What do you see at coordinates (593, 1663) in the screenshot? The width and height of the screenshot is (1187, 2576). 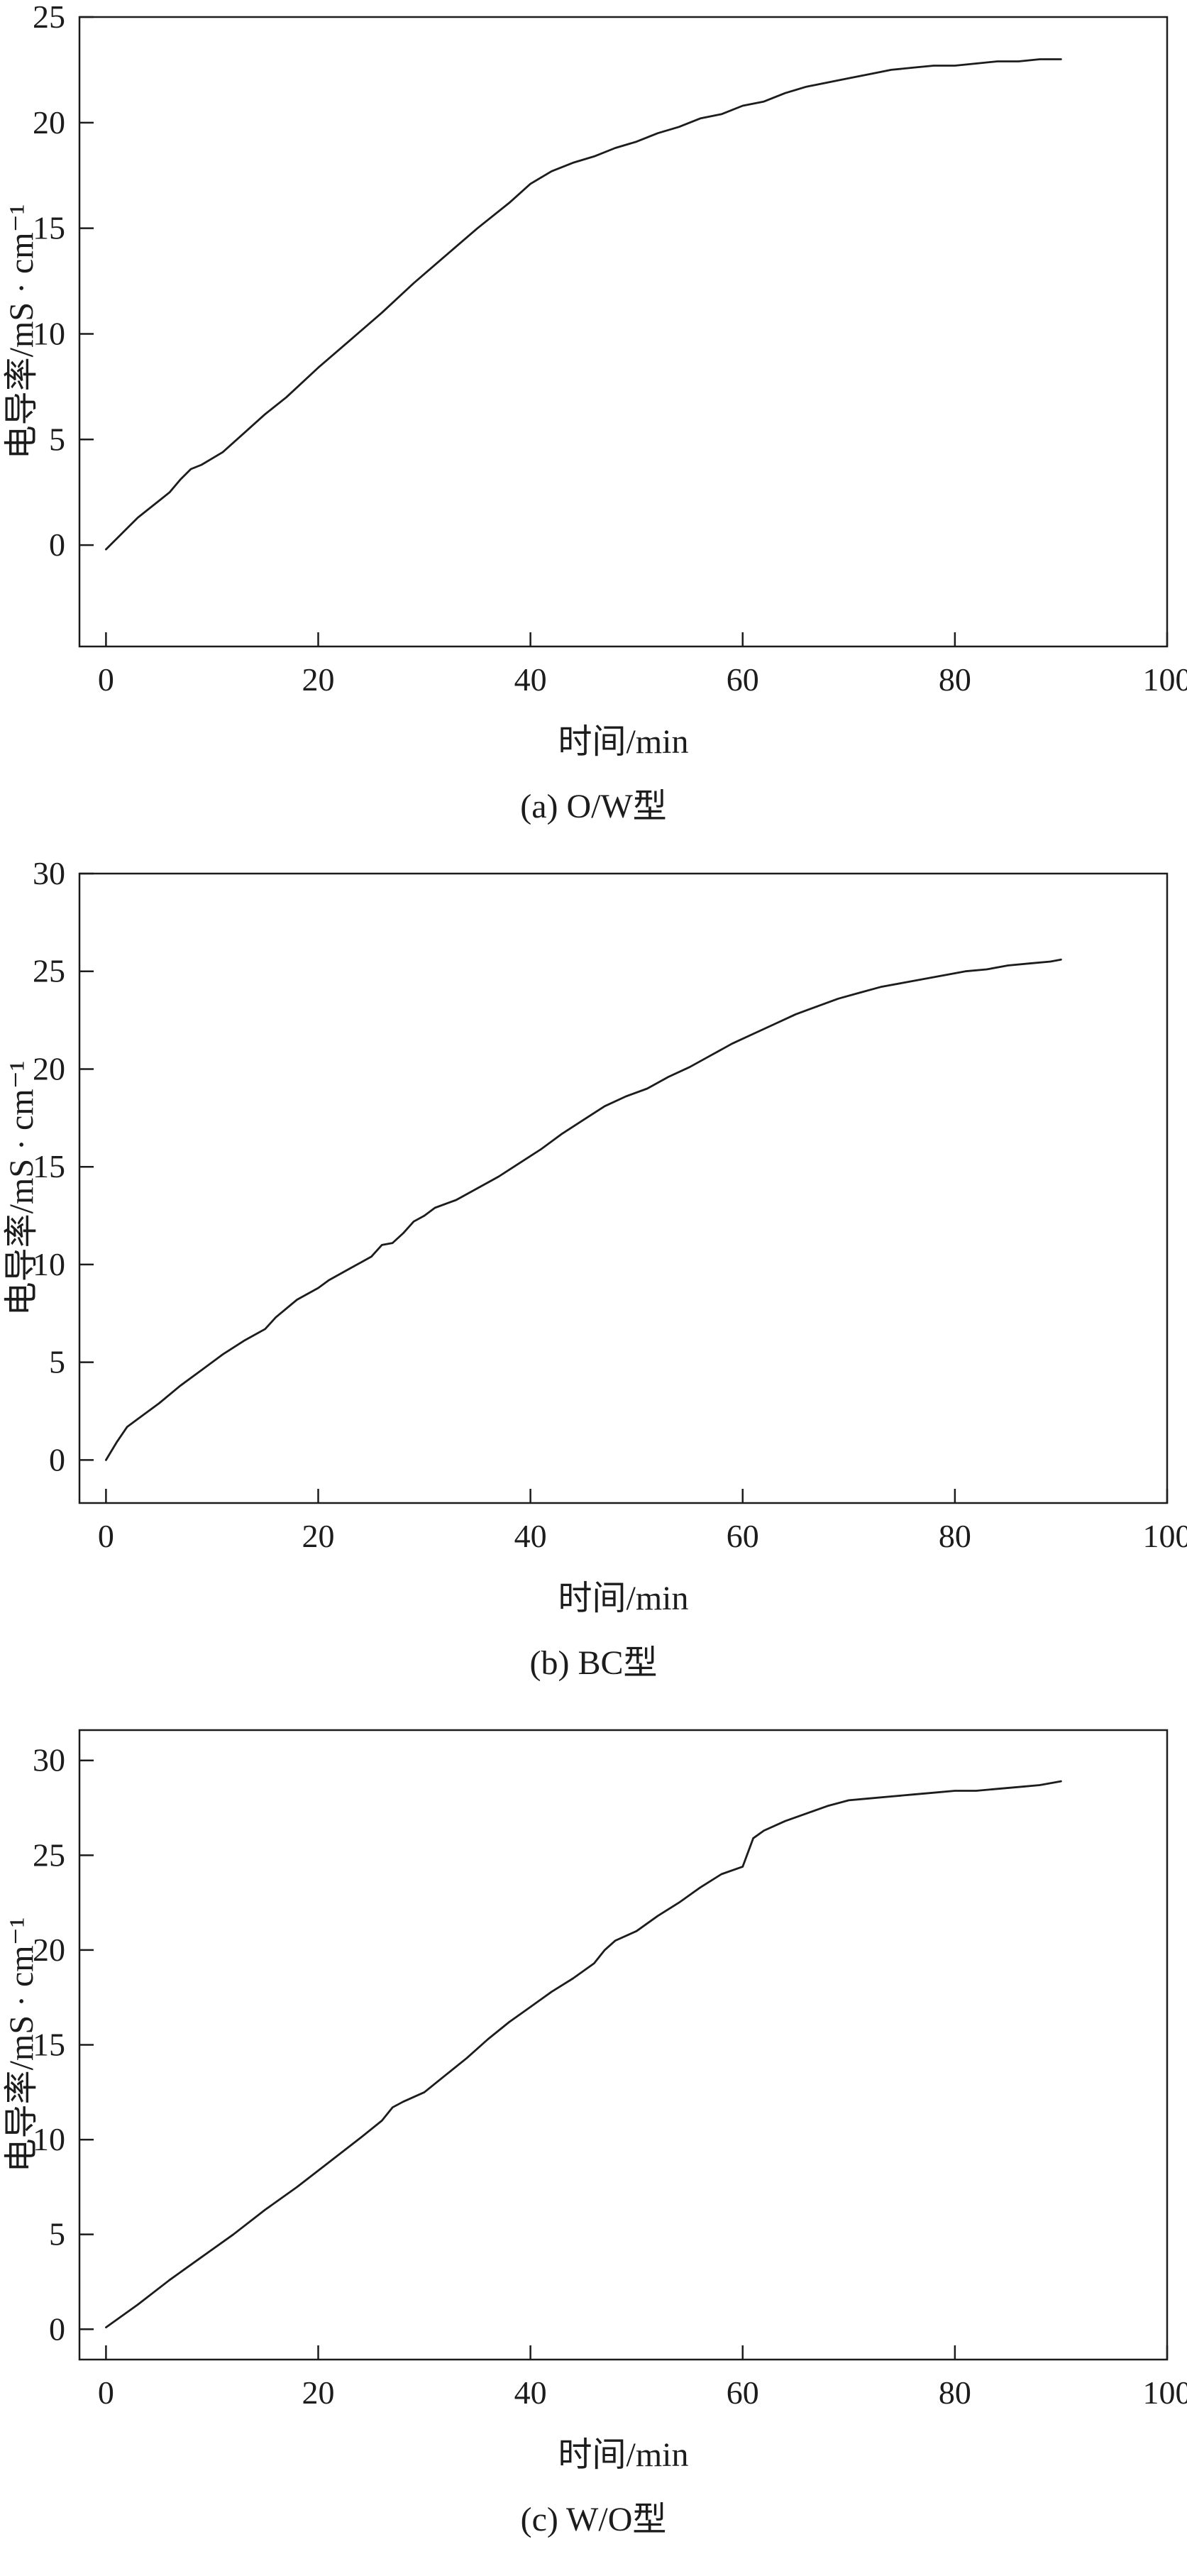 I see `chart-b-caption: (b) BC型` at bounding box center [593, 1663].